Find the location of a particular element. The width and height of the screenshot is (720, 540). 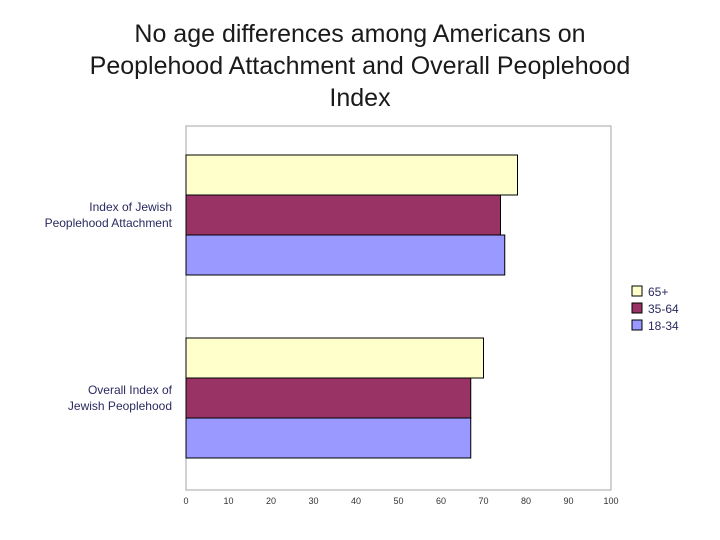

x-axis-ticks: 0 10 20 30 40 50 60 70 80 90 100 is located at coordinates (400, 501).